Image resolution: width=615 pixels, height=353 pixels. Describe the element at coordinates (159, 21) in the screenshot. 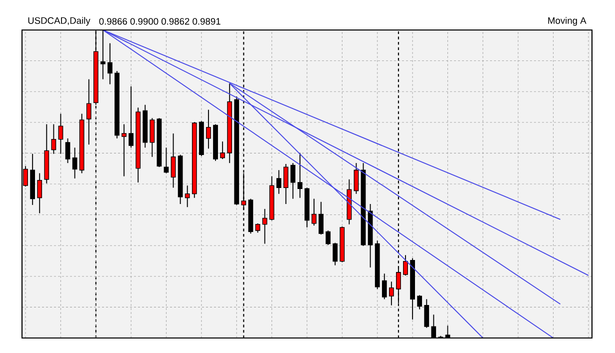

I see `text: 0.9866 0.9900 0.9862 0.9891` at that location.